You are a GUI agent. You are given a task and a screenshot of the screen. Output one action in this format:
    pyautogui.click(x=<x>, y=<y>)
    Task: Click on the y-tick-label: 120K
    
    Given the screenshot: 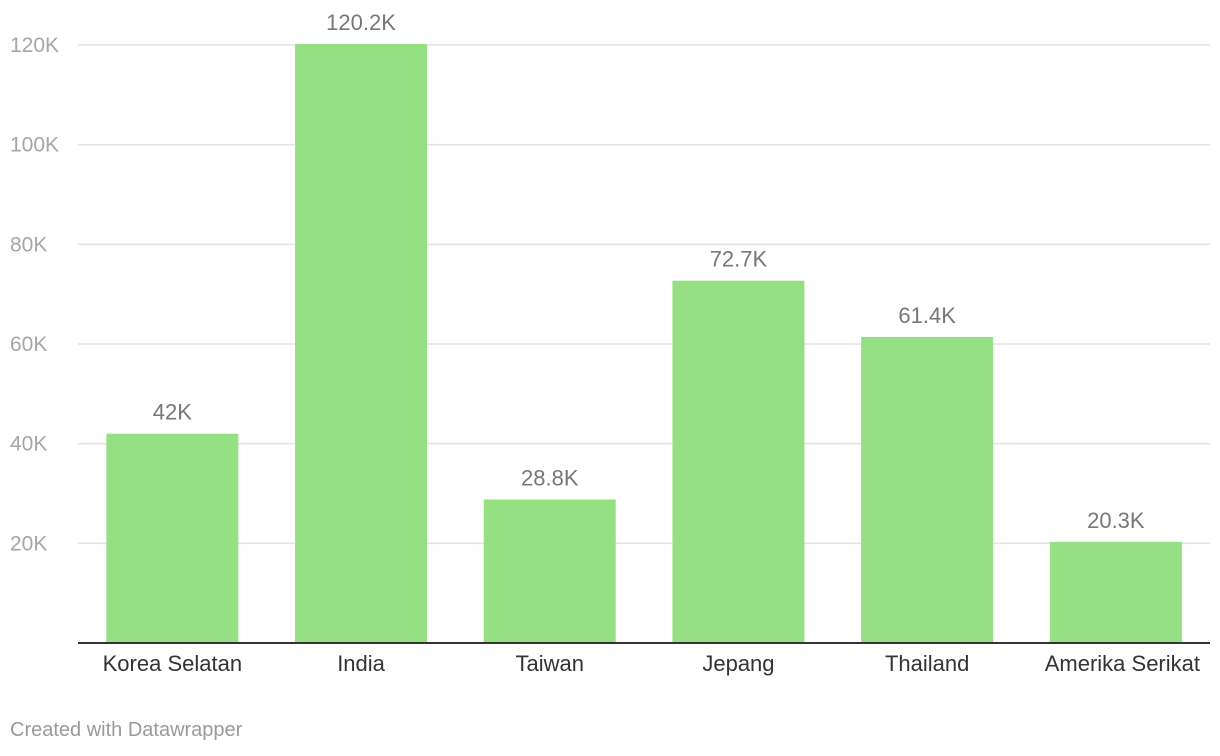 What is the action you would take?
    pyautogui.click(x=34, y=45)
    